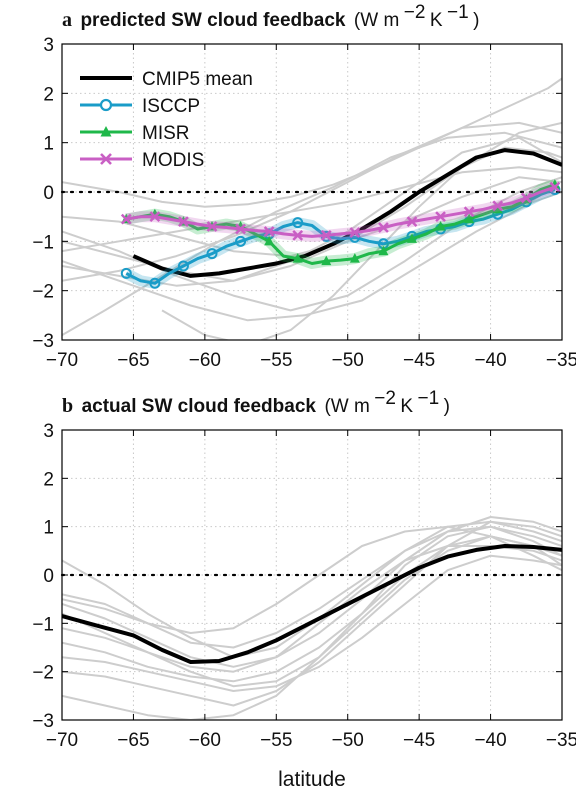  Describe the element at coordinates (197, 79) in the screenshot. I see `legend-label: CMIP5 mean` at that location.